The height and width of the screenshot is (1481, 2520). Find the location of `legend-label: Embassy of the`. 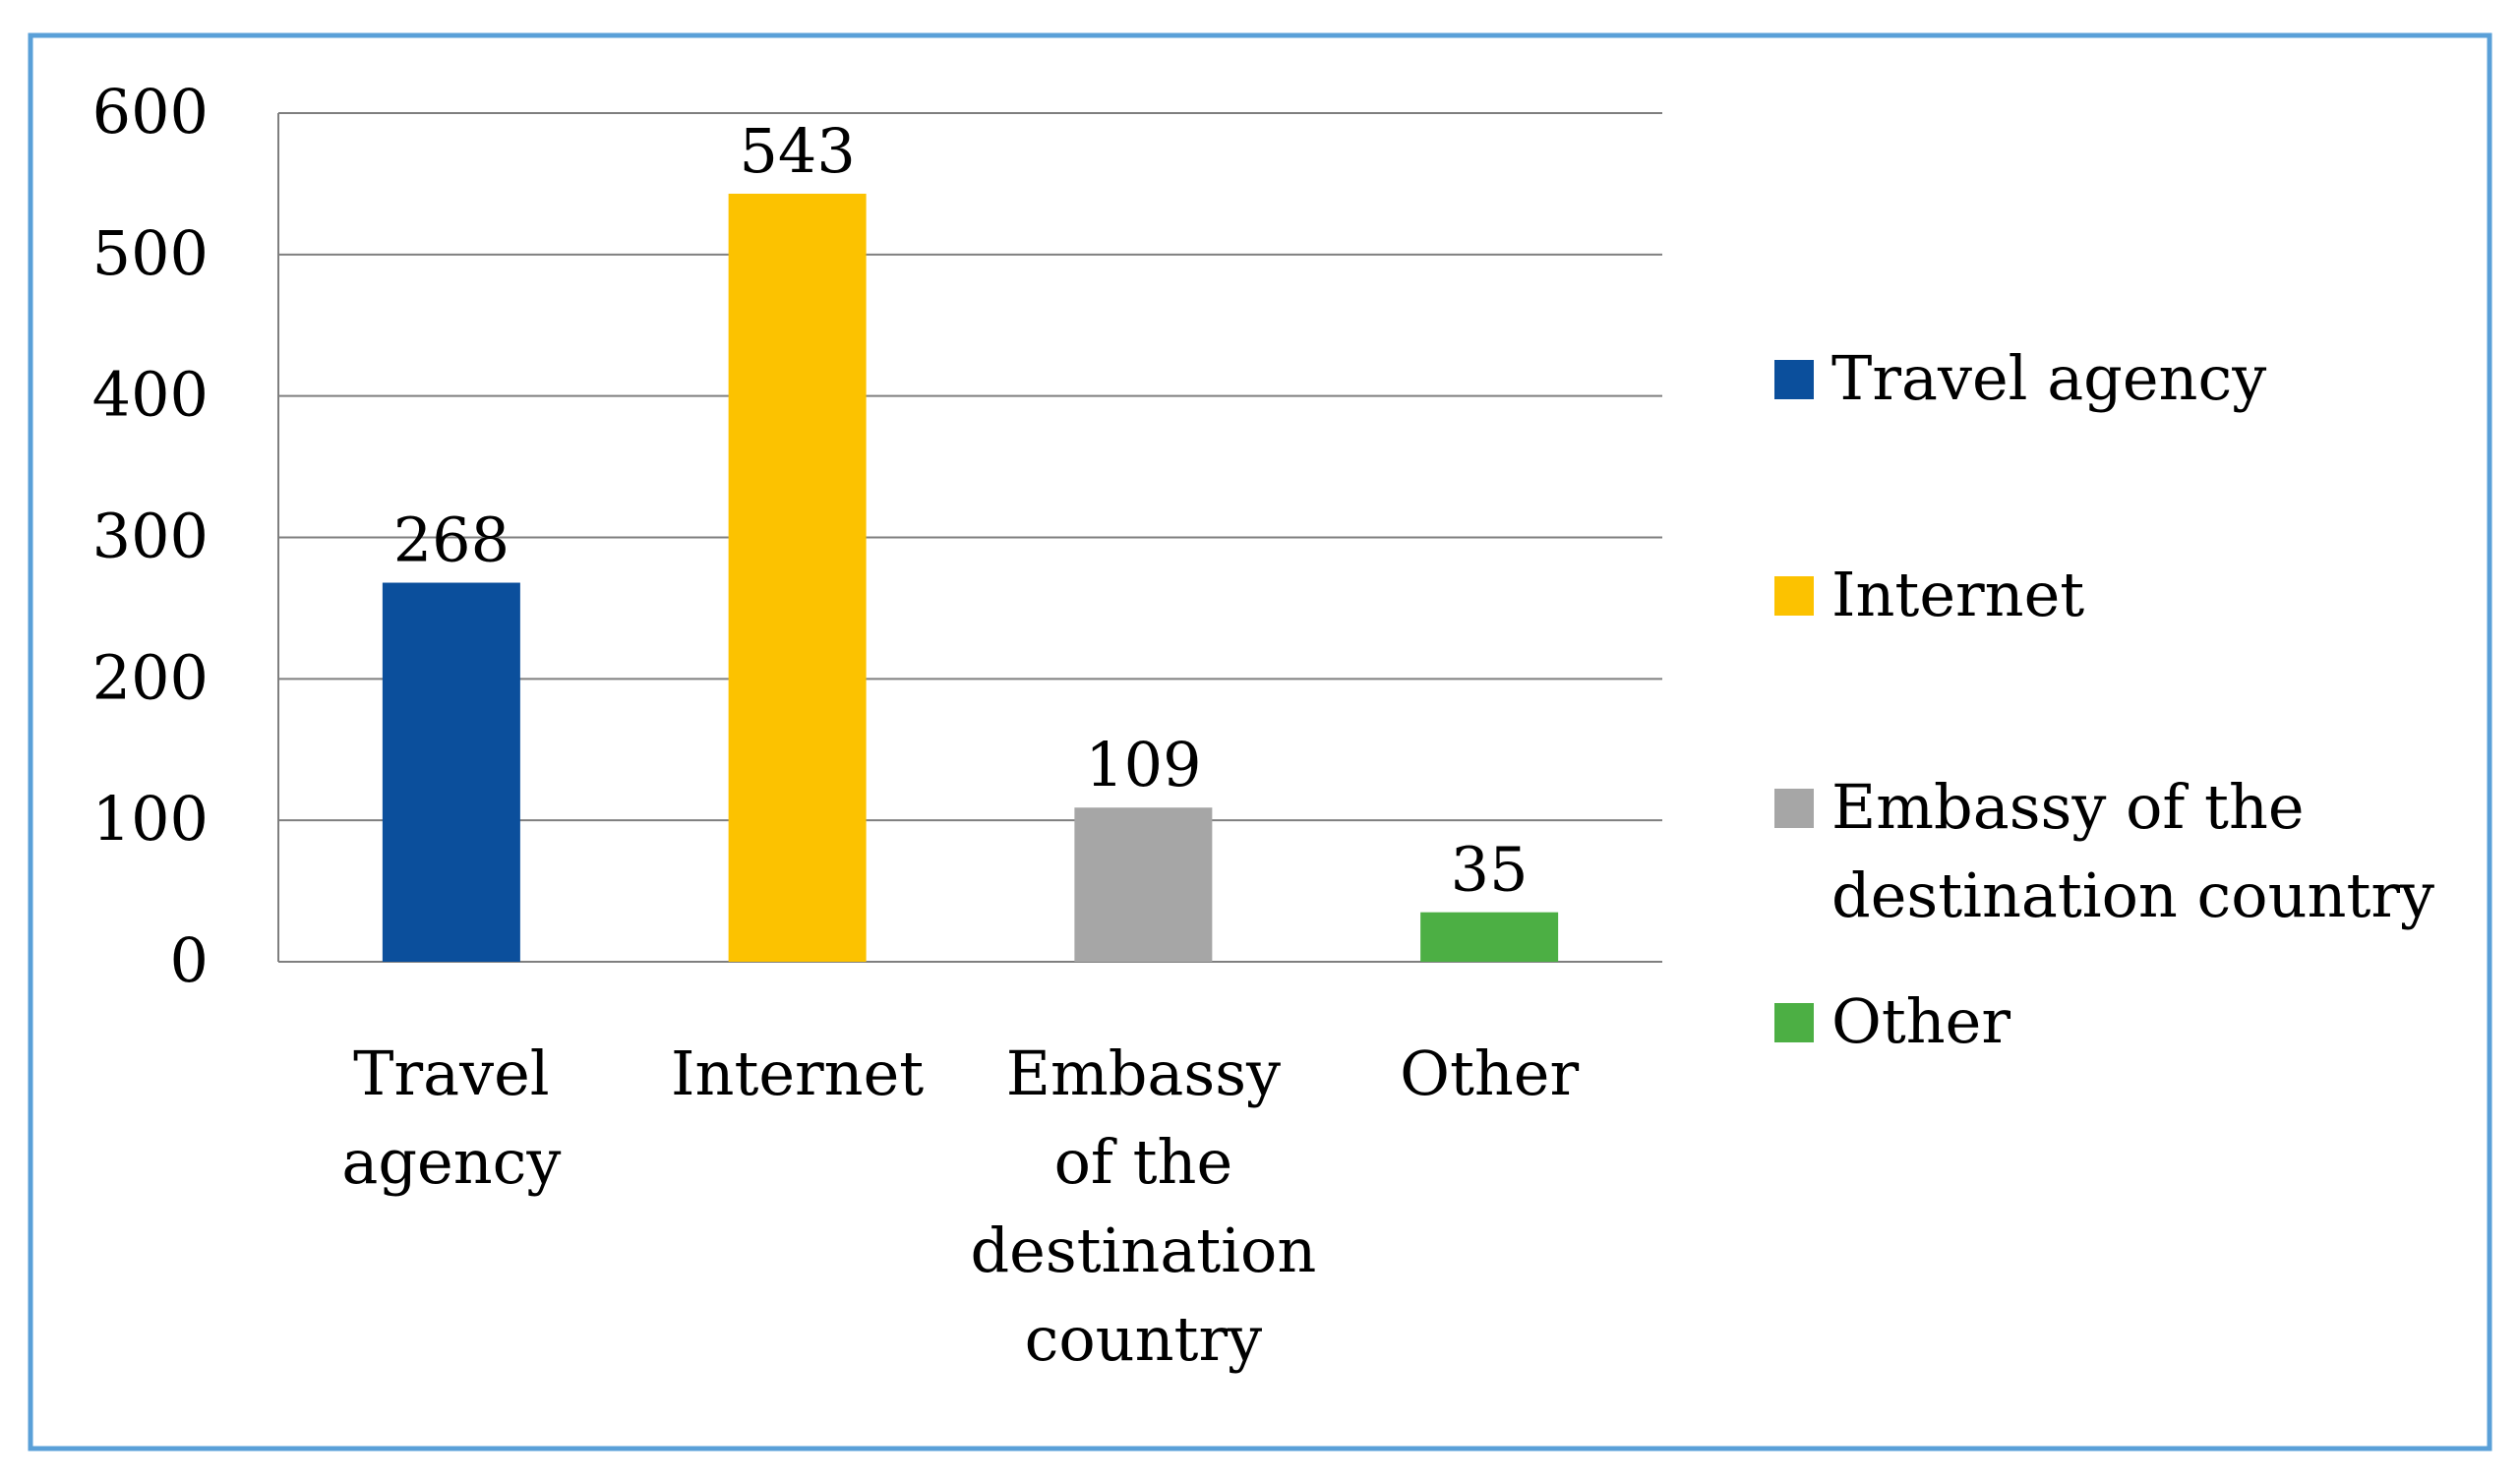

legend-label: Embassy of the is located at coordinates (2068, 807).